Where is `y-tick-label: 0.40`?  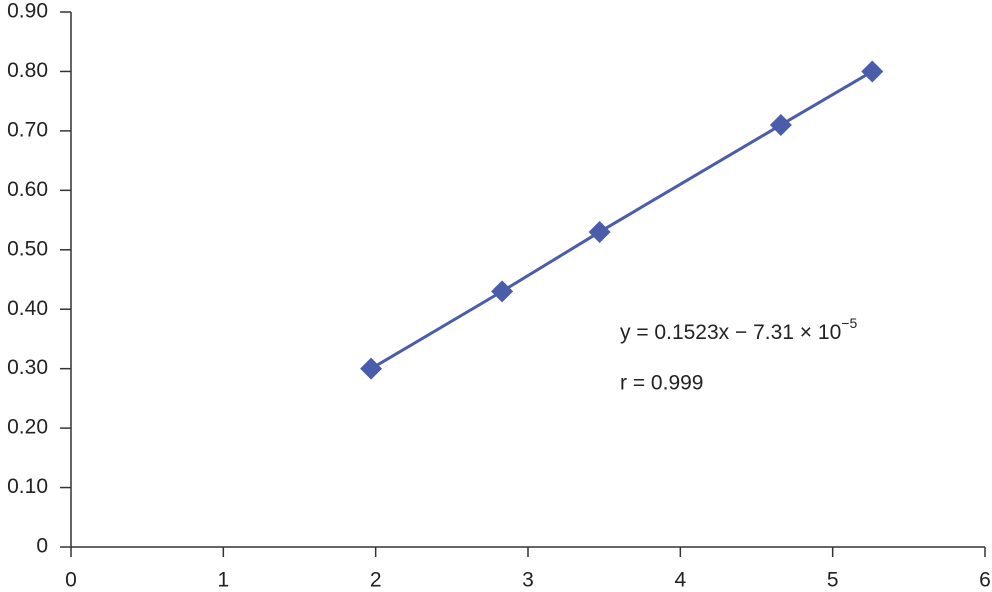 y-tick-label: 0.40 is located at coordinates (27, 308).